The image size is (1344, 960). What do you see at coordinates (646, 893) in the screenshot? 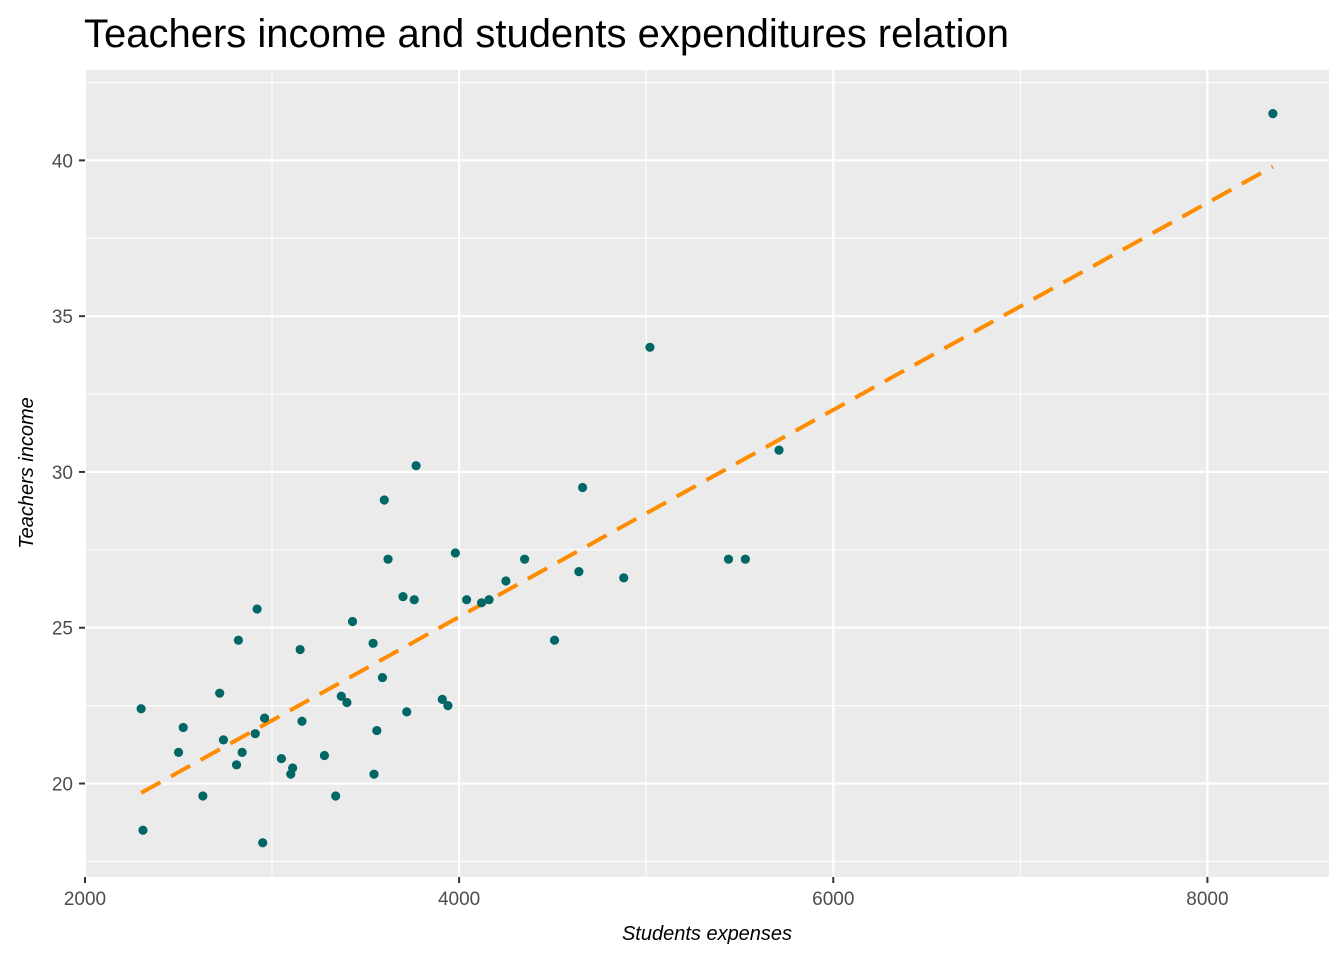
I see `x-axis: 2000 4000 6000 8000` at bounding box center [646, 893].